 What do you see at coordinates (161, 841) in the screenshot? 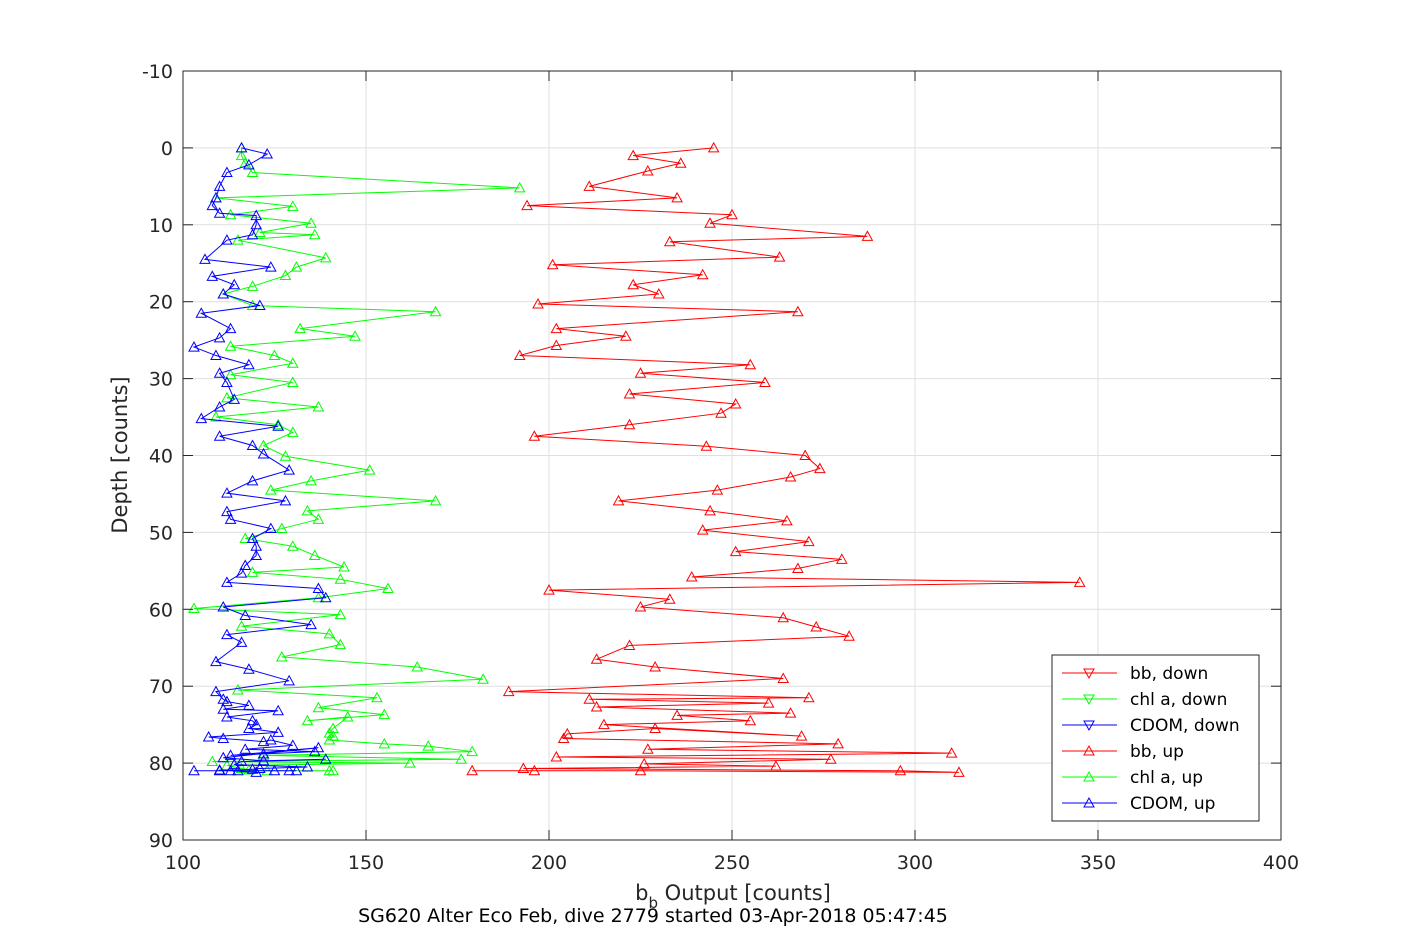
I see `y-tick-label: 90` at bounding box center [161, 841].